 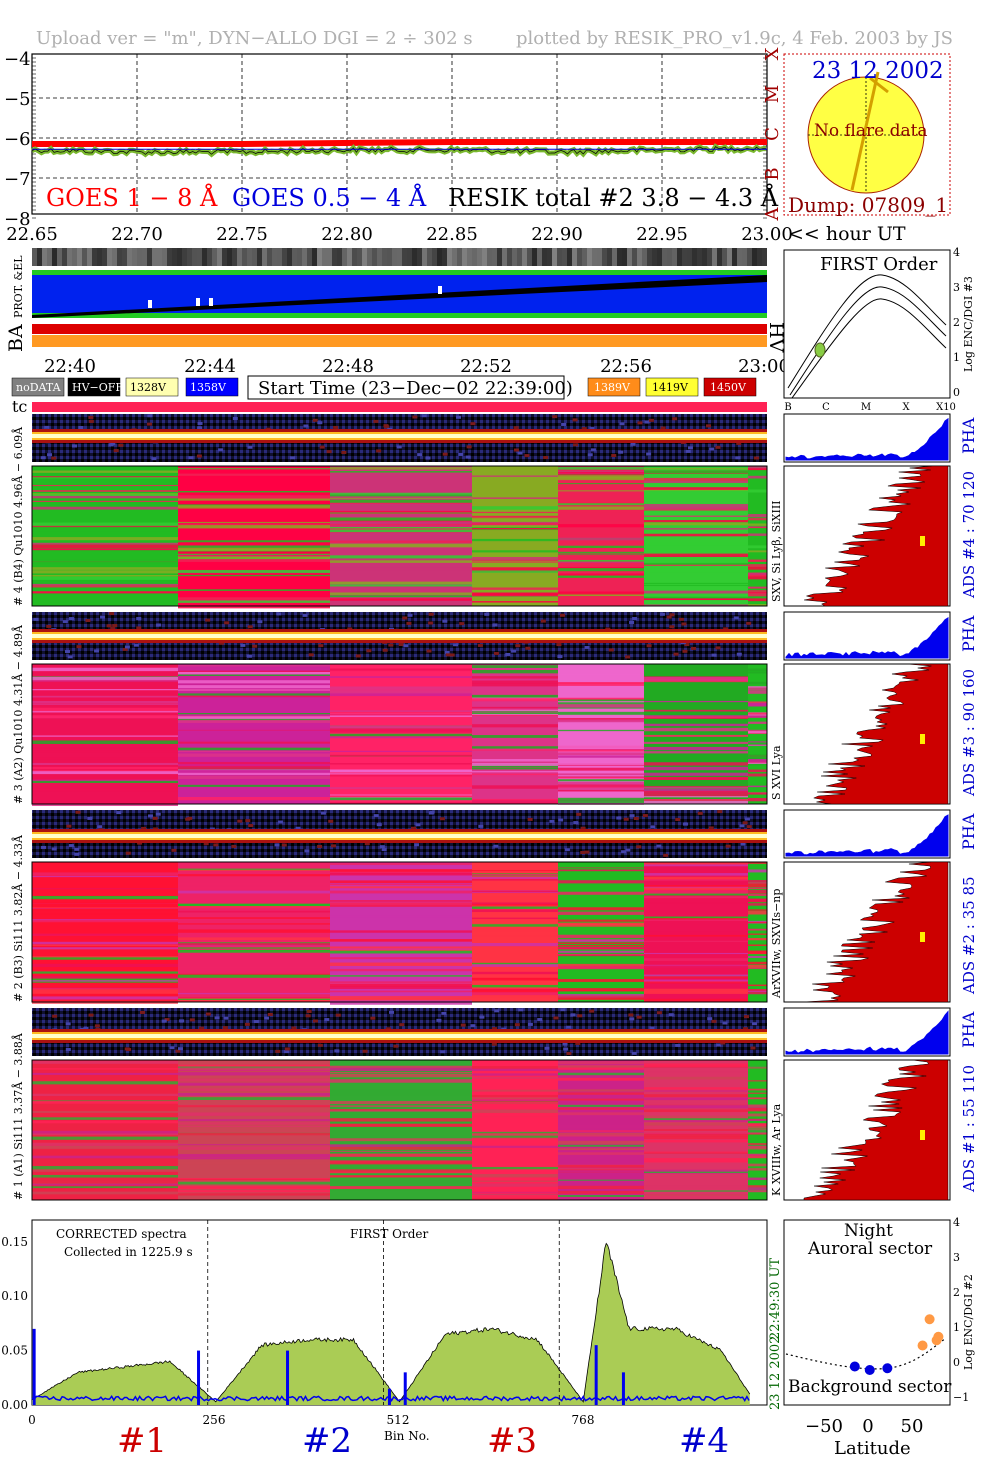 What do you see at coordinates (399, 436) in the screenshot?
I see `strip-band-core` at bounding box center [399, 436].